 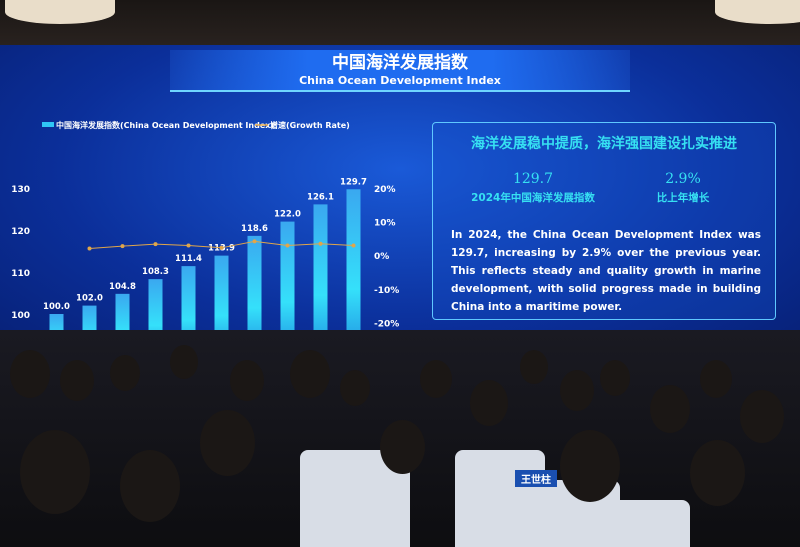 I want to click on bar-value-label: 104.8, so click(x=122, y=287).